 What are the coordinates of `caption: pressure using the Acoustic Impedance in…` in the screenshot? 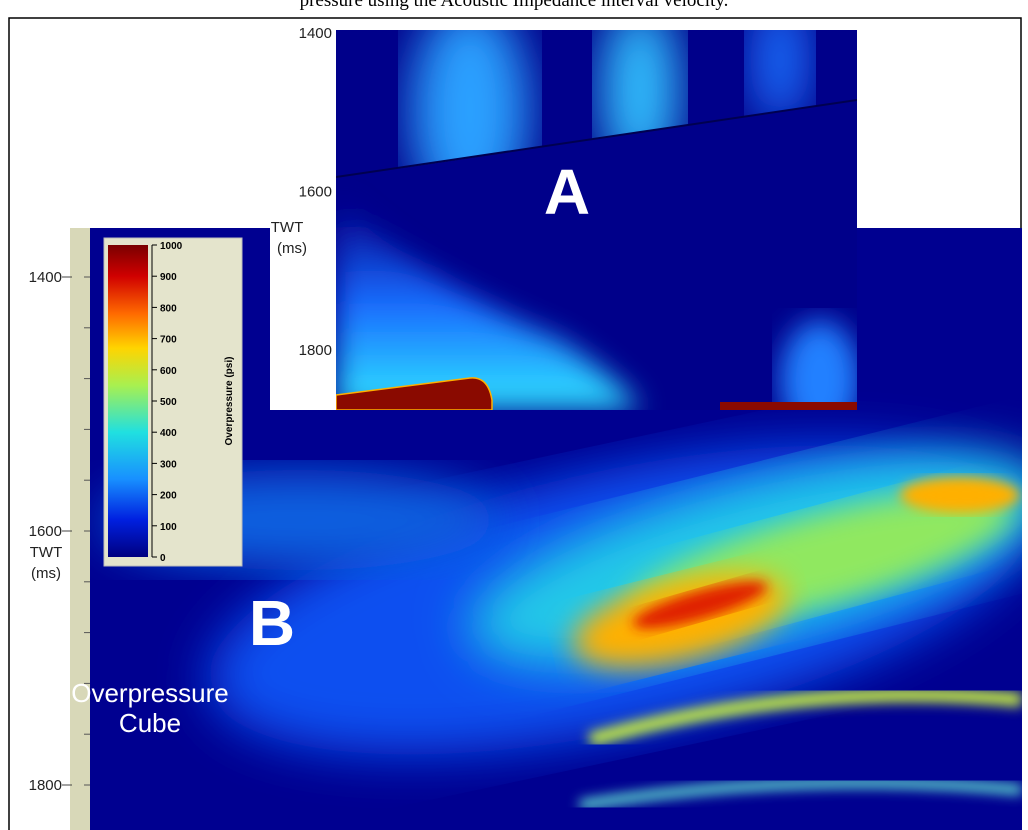 It's located at (514, 5).